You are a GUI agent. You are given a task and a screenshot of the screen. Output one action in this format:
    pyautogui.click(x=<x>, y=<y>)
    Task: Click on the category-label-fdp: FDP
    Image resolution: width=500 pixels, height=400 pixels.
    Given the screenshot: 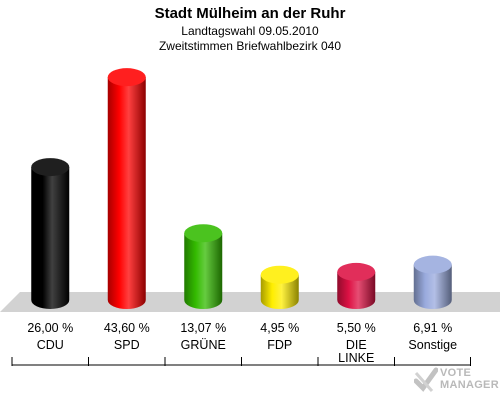 What is the action you would take?
    pyautogui.click(x=279, y=345)
    